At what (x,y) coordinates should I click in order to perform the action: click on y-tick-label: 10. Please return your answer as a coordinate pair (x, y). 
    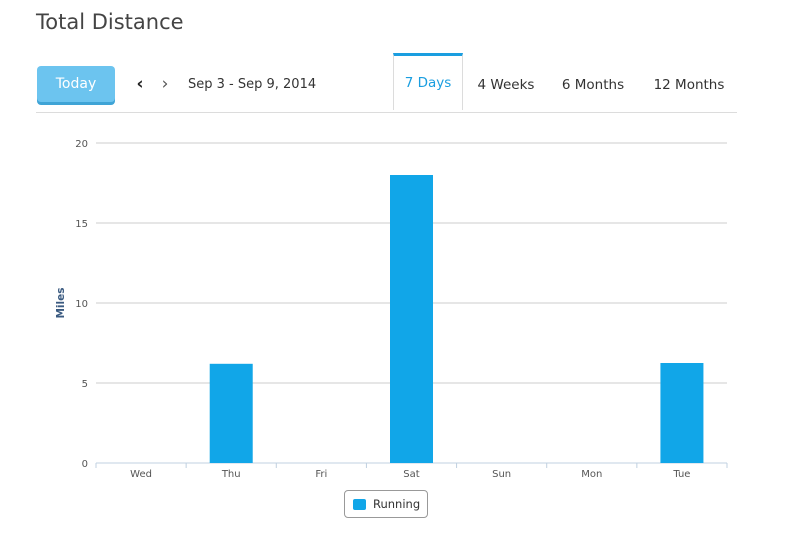
    Looking at the image, I should click on (81, 304).